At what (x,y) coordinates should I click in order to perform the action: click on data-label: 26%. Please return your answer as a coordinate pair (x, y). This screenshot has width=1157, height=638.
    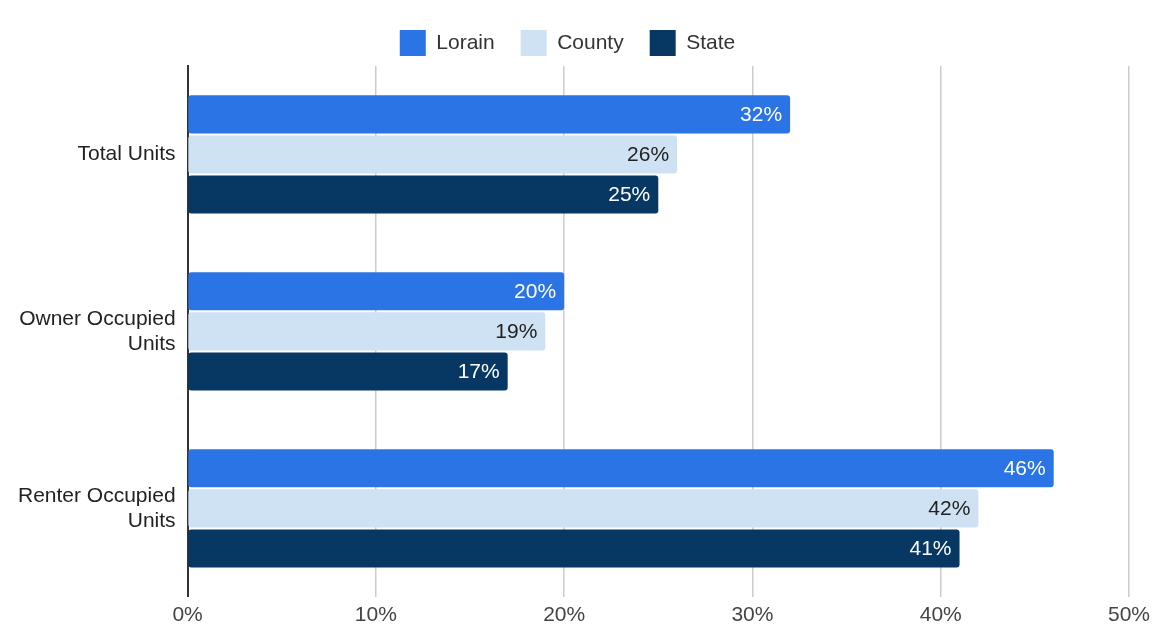
    Looking at the image, I should click on (648, 154).